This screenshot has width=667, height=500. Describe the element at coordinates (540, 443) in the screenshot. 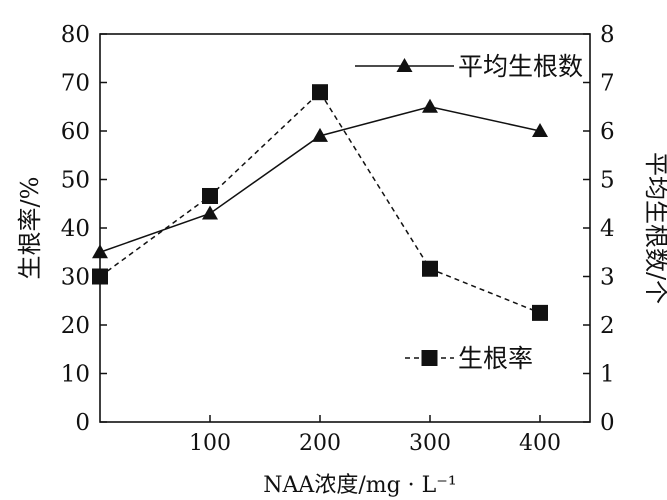

I see `x-tick-label: 400` at that location.